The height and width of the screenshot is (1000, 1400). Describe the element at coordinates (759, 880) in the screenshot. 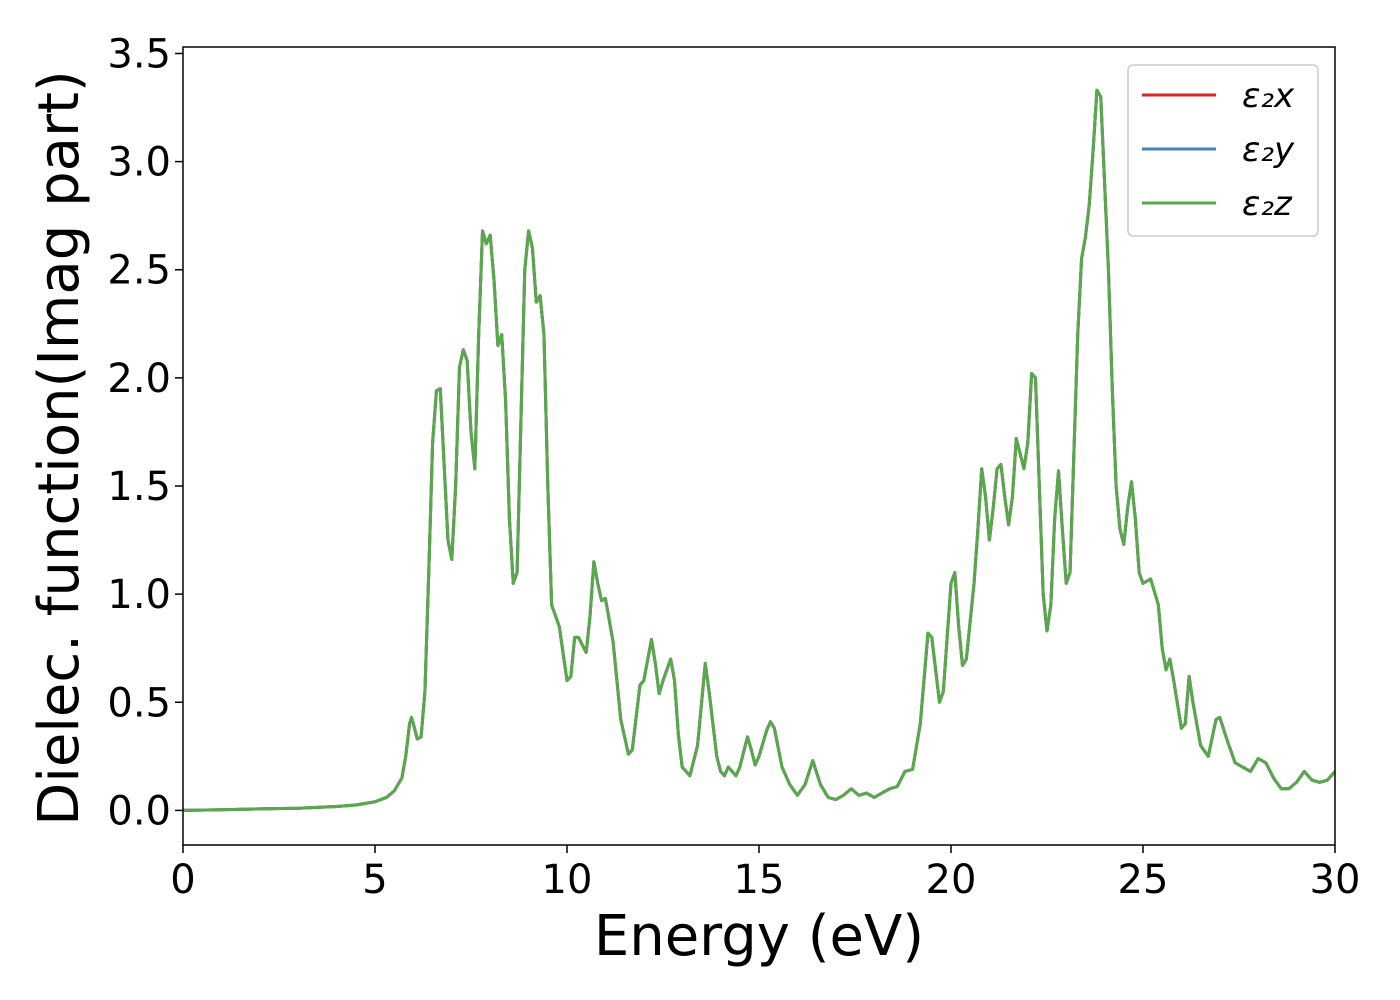

I see `x-tick-label: 15` at that location.